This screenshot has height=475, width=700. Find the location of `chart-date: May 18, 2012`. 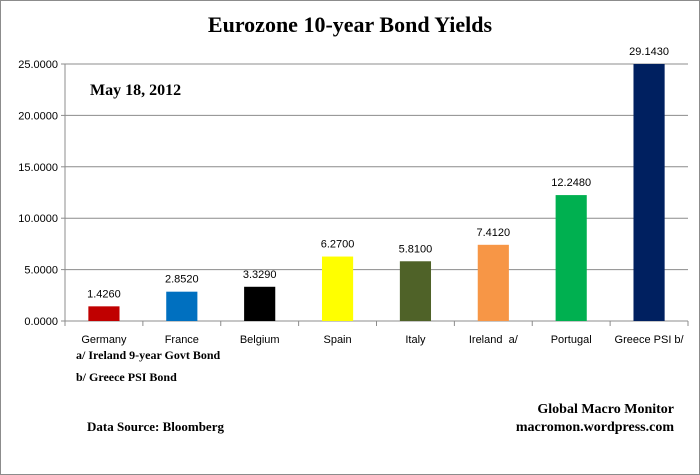

chart-date: May 18, 2012 is located at coordinates (136, 90).